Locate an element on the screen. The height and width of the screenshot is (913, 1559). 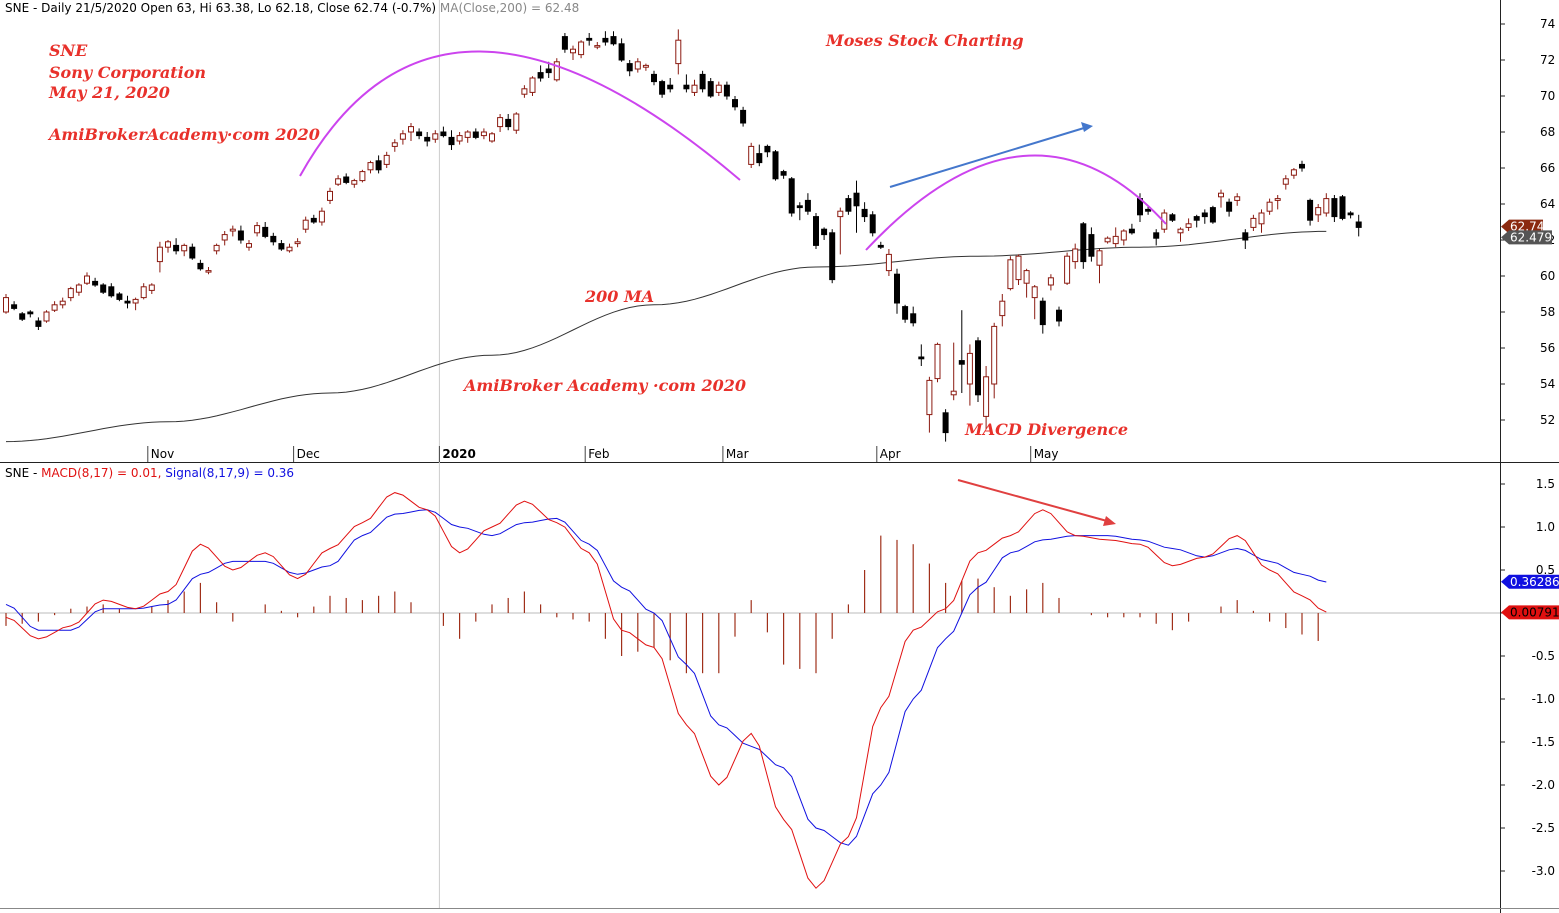
price-y-tick-label: 74 is located at coordinates (1547, 24).